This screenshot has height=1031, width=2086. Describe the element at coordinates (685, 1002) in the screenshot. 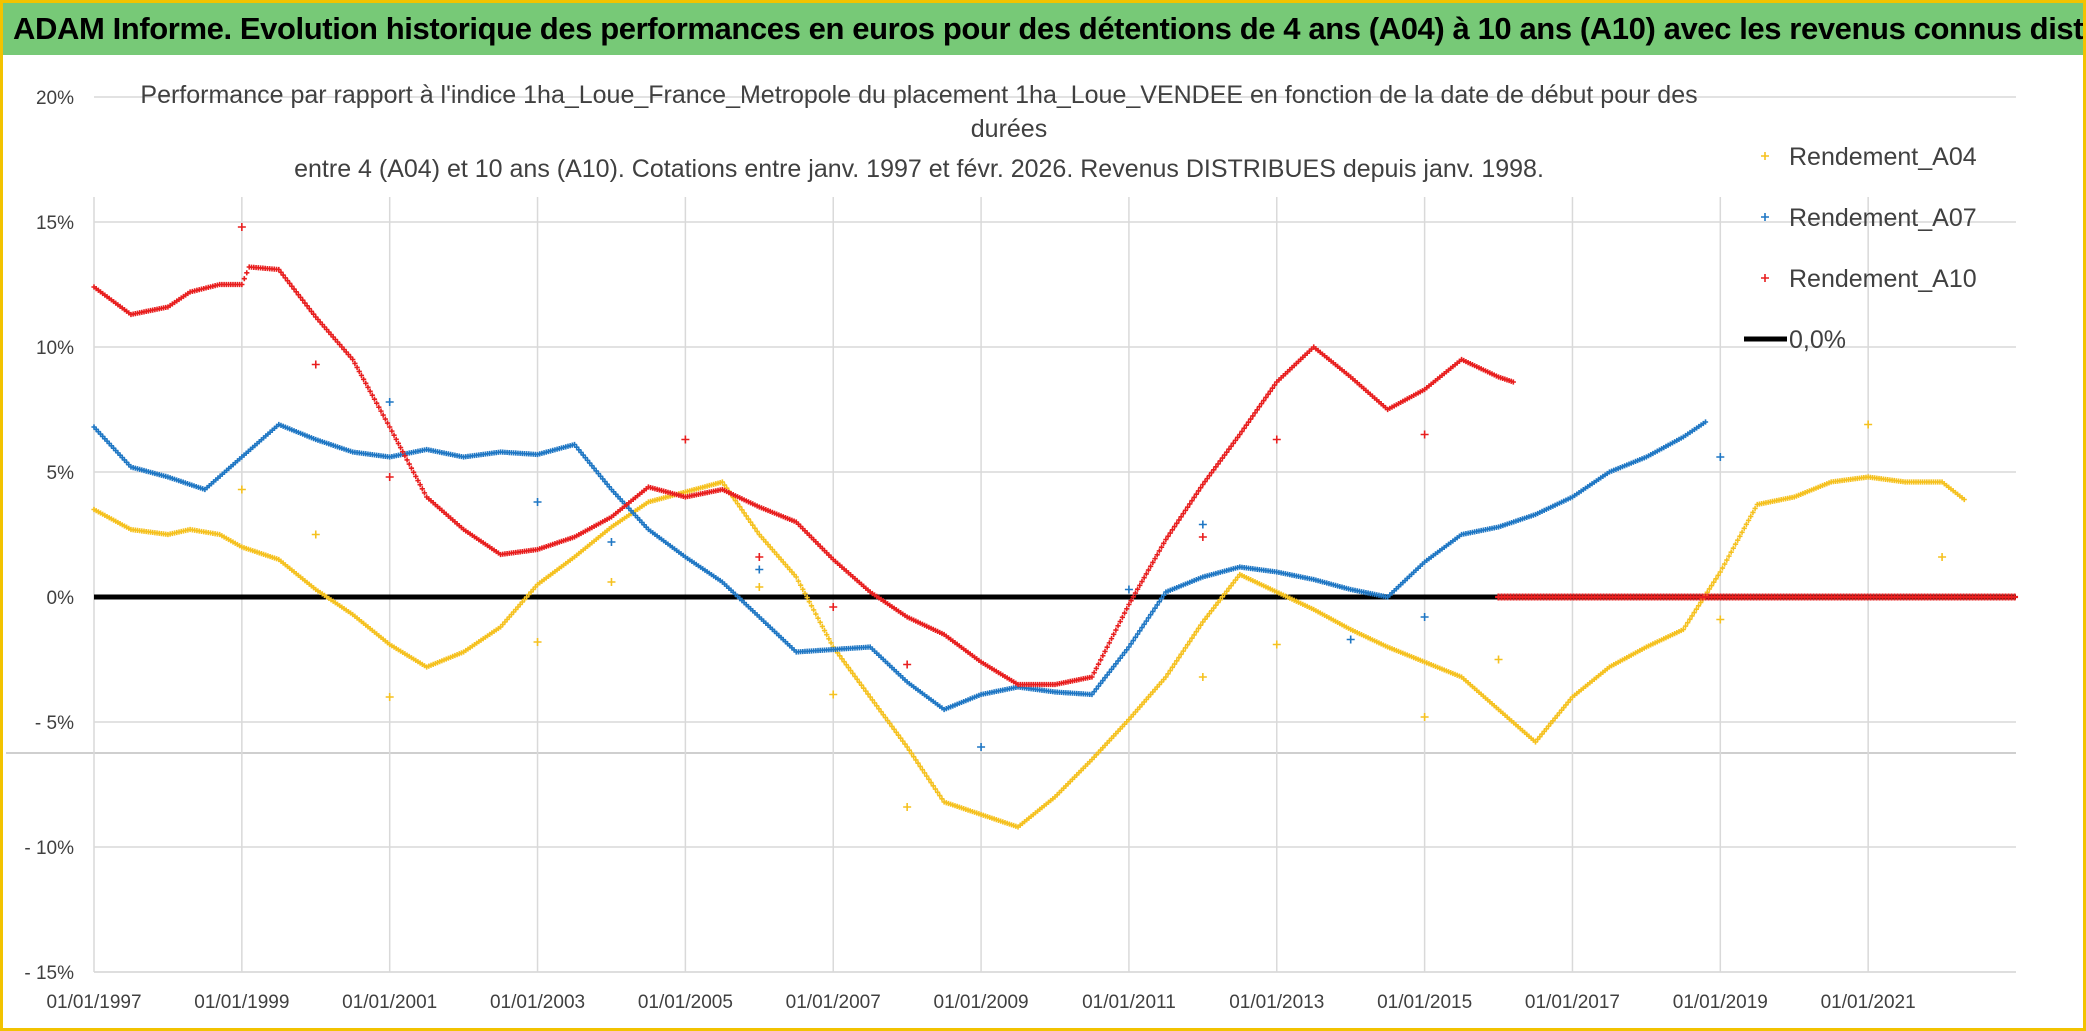

I see `x-tick-label: 01/01/2005` at that location.